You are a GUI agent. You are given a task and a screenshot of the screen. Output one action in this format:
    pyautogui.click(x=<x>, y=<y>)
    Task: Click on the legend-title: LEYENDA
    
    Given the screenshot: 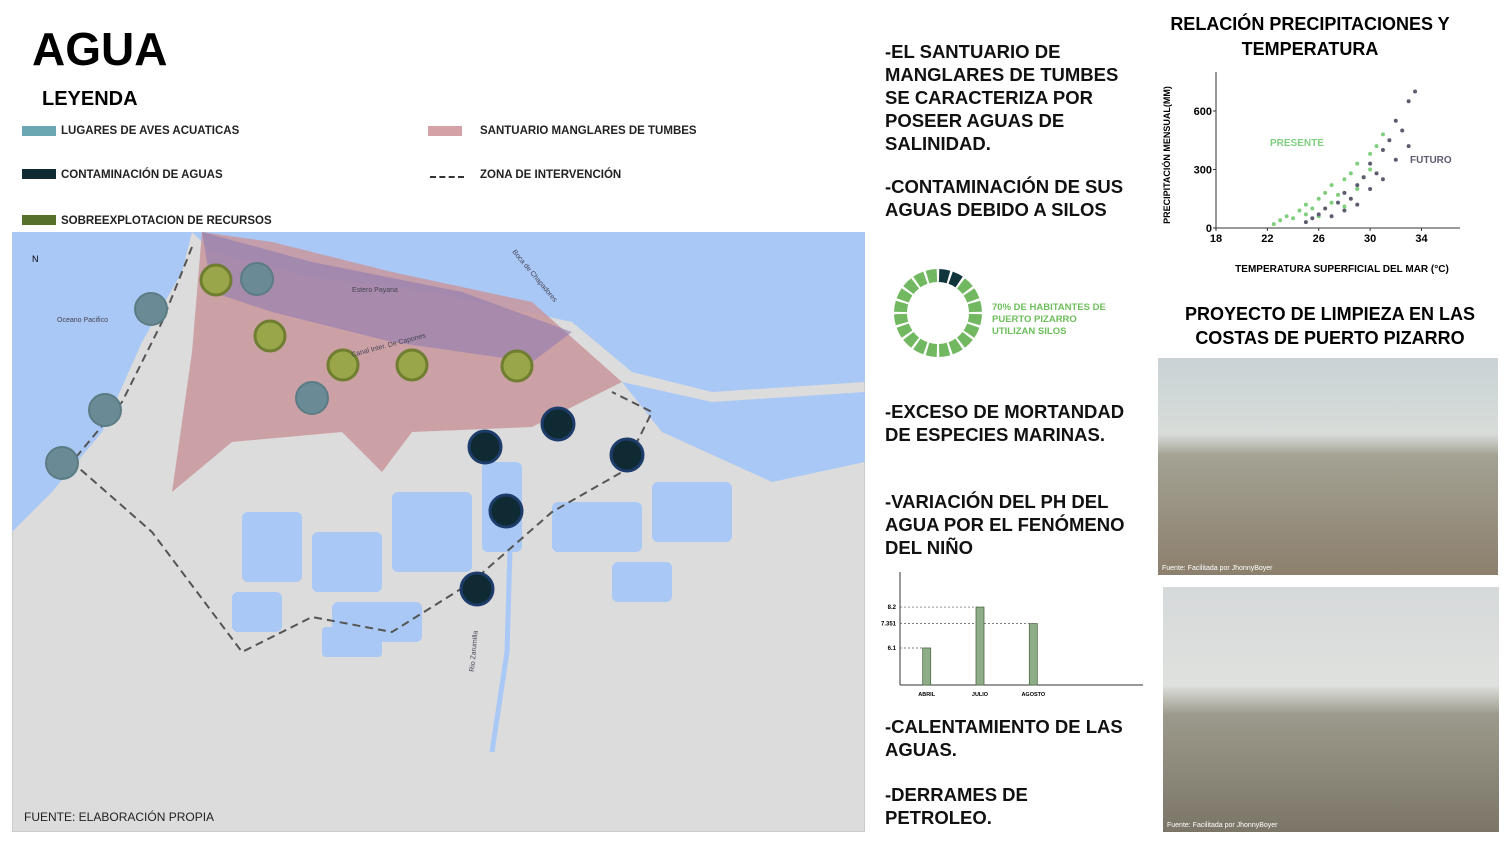 What is the action you would take?
    pyautogui.click(x=90, y=99)
    